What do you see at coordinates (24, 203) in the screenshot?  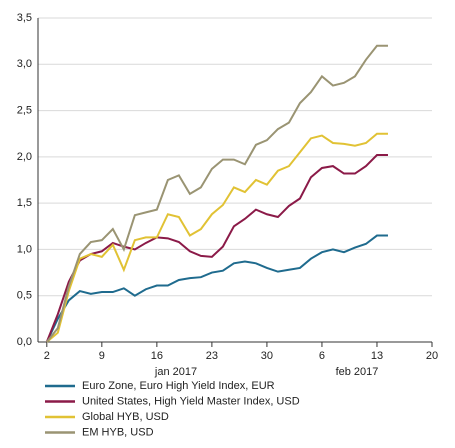 I see `y-tick-label: 1,5` at bounding box center [24, 203].